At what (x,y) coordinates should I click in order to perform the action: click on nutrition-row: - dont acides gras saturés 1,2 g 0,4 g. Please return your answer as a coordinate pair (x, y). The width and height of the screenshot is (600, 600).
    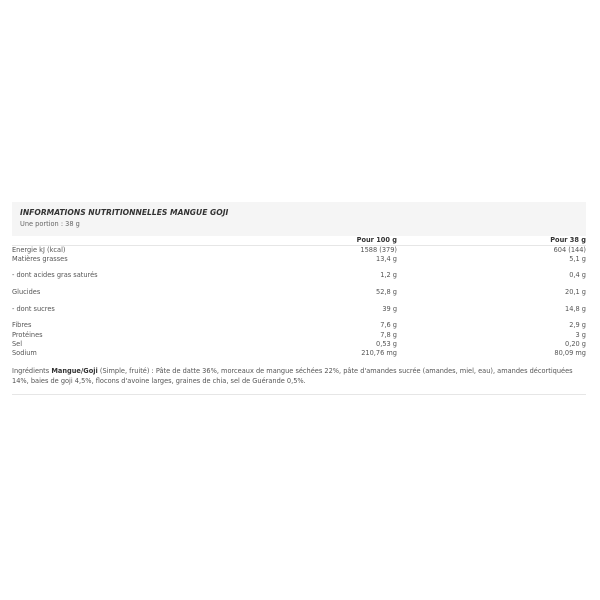
    Looking at the image, I should click on (299, 275).